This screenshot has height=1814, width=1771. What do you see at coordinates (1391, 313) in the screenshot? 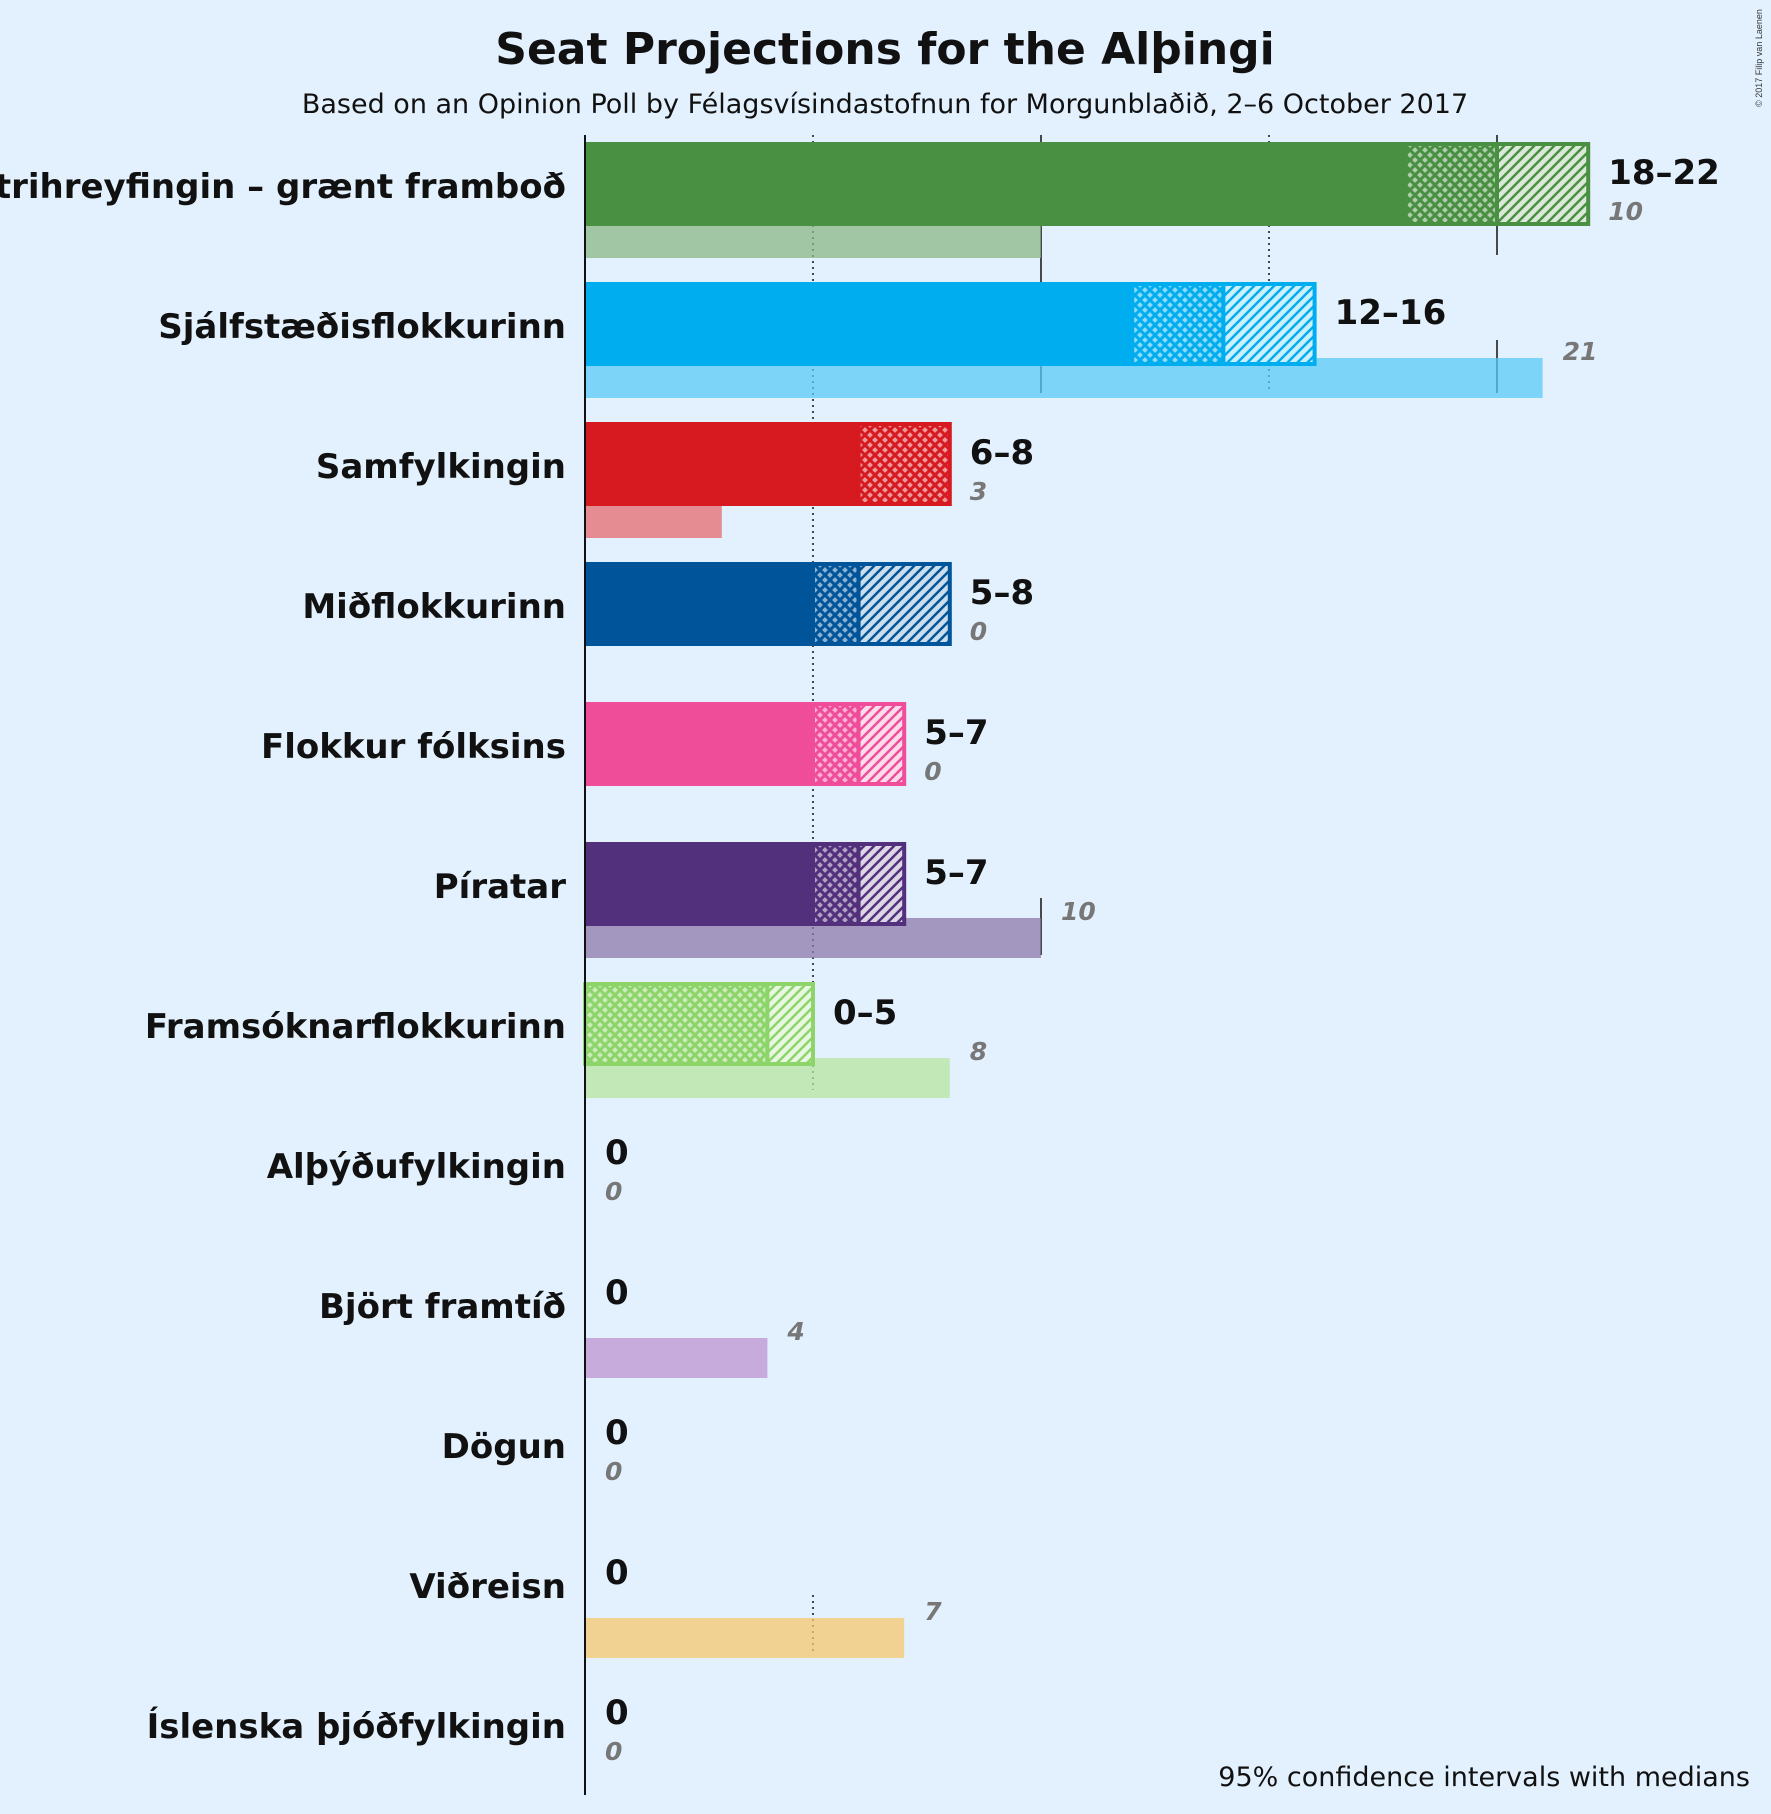
I see `range-label: 12–16` at bounding box center [1391, 313].